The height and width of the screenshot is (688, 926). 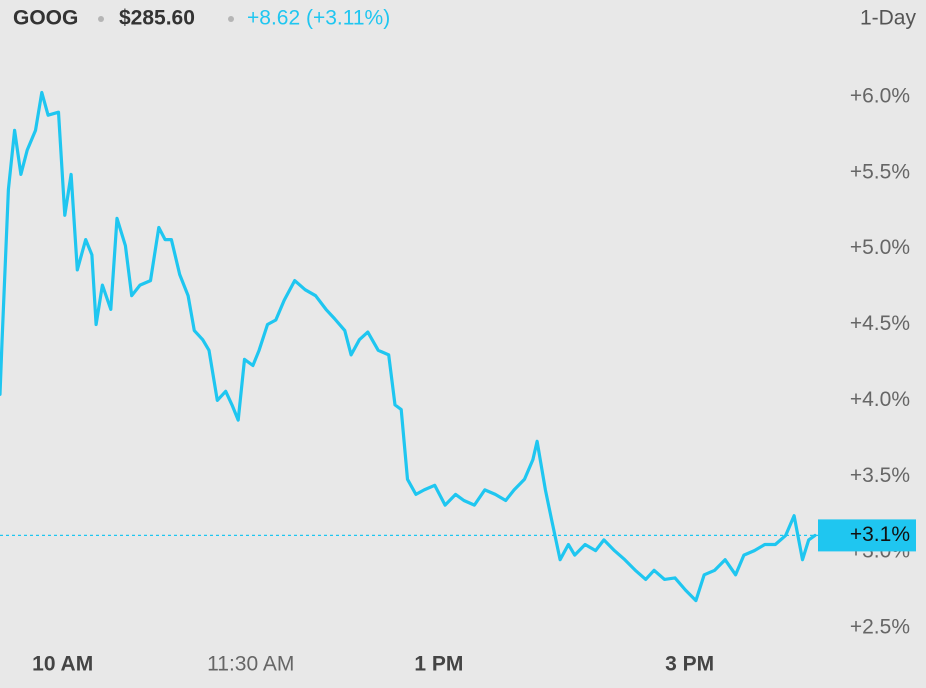 I want to click on y-tick-label: +5.0%, so click(x=880, y=247).